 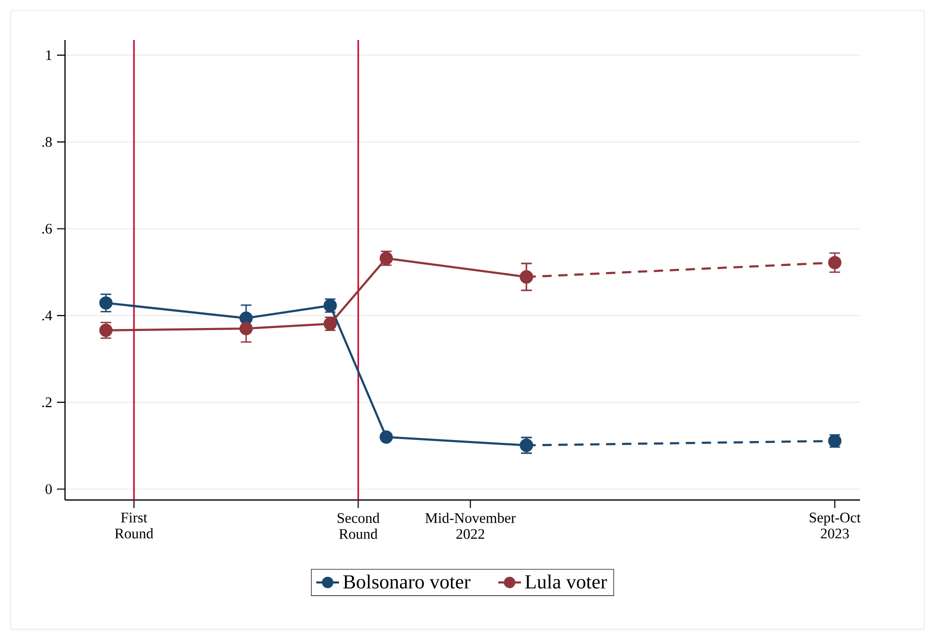 What do you see at coordinates (47, 142) in the screenshot?
I see `y-tick-label: .8` at bounding box center [47, 142].